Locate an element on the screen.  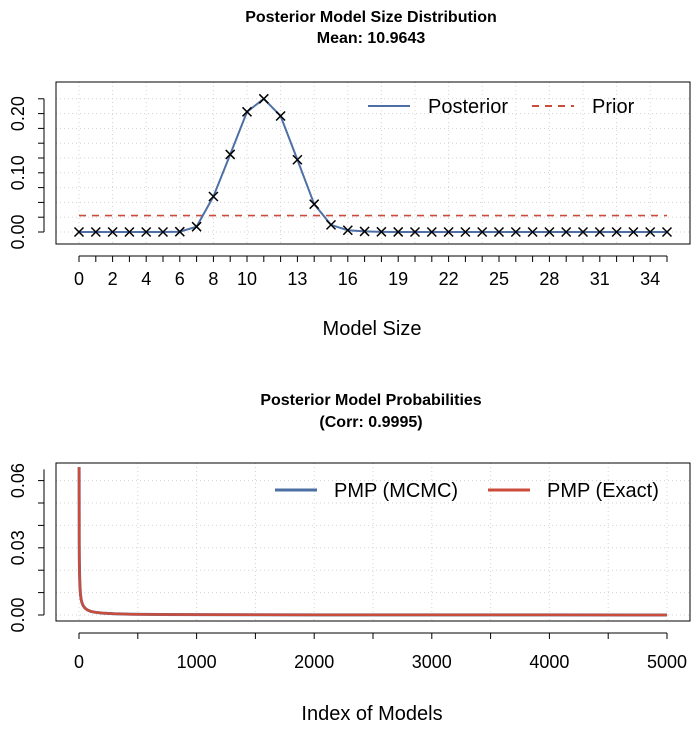
chart2-y-axis: 0.00 0.03 0.06 is located at coordinates (26, 548).